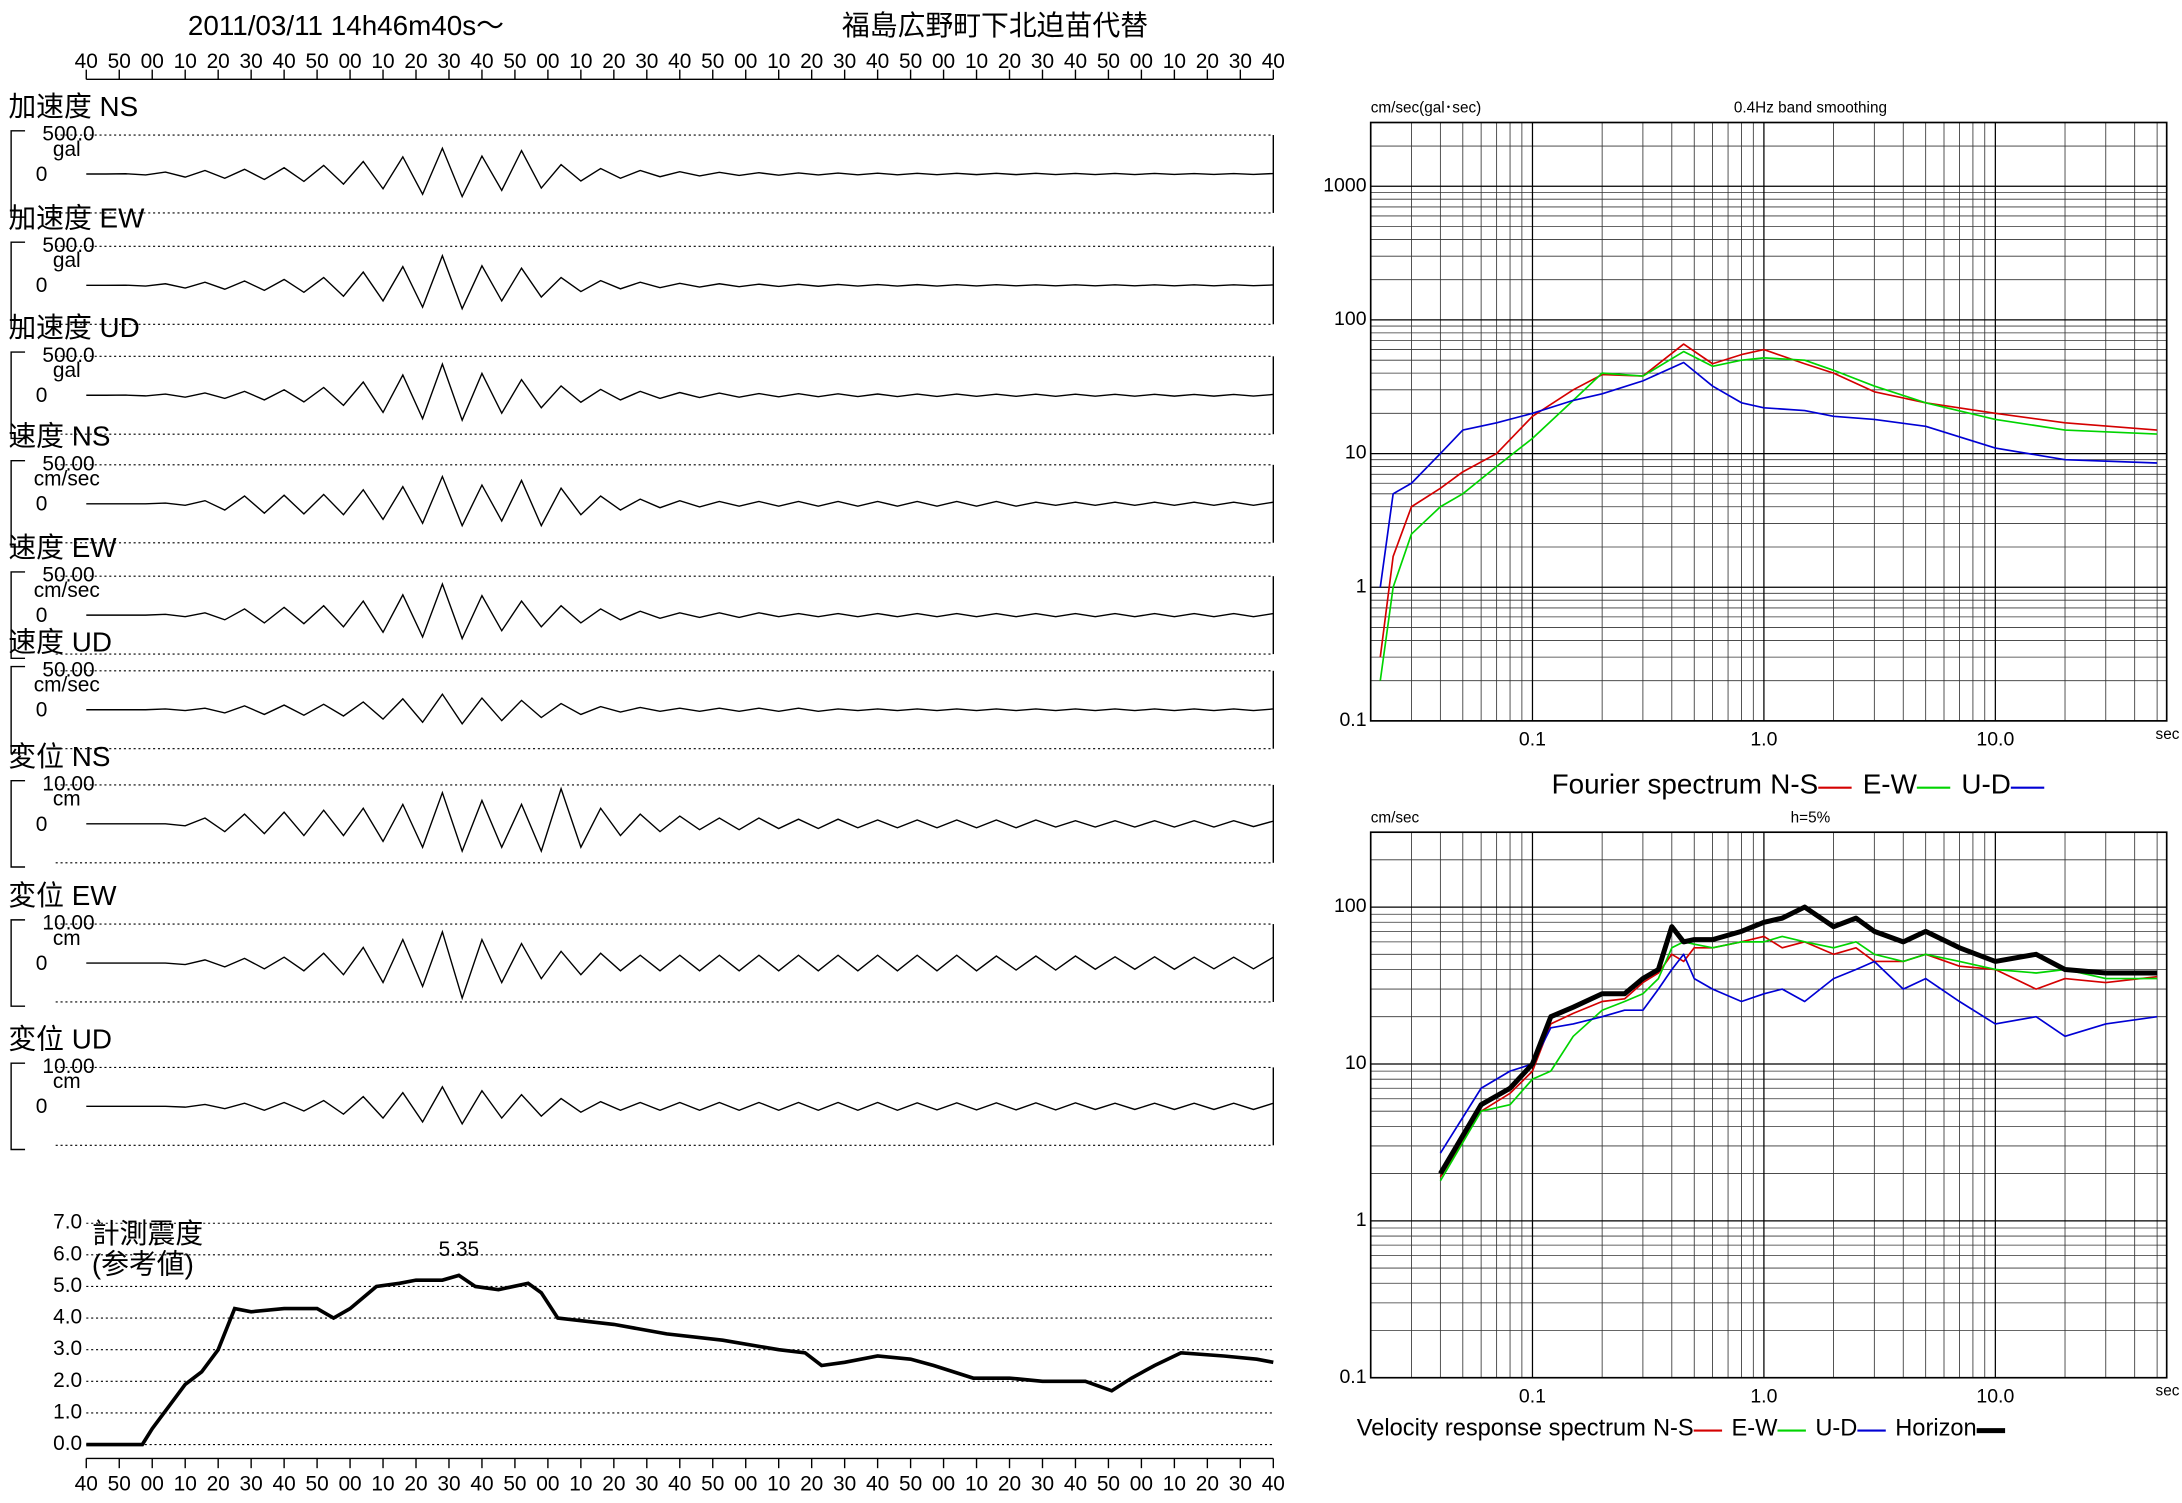 This screenshot has width=2182, height=1503. Describe the element at coordinates (67, 799) in the screenshot. I see `y-unit: cm` at that location.